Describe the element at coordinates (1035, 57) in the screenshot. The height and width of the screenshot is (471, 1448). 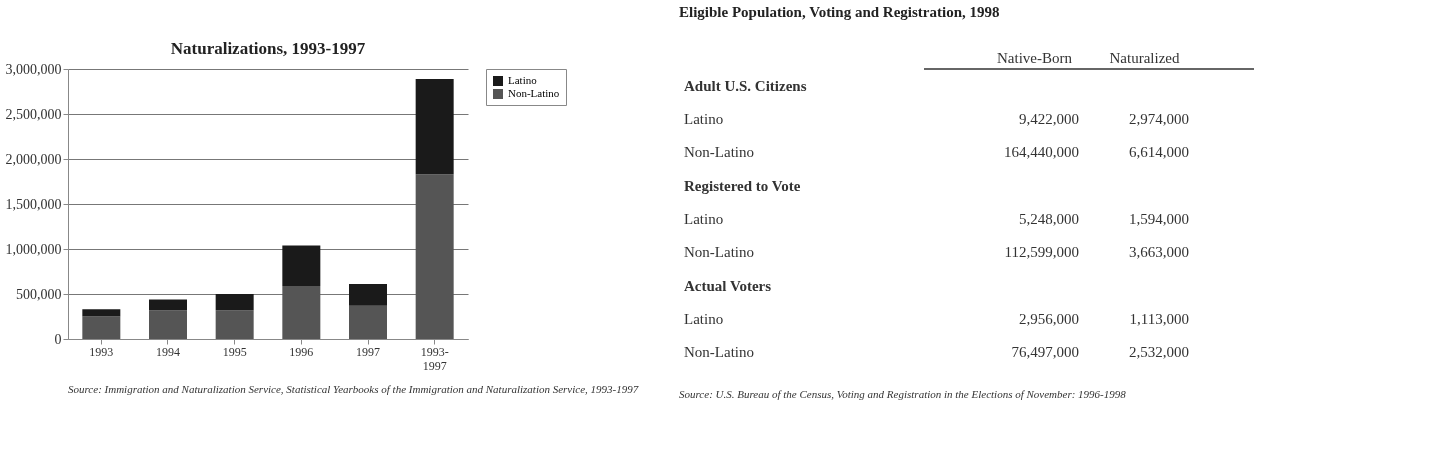
I see `category-label: Native-Born` at that location.